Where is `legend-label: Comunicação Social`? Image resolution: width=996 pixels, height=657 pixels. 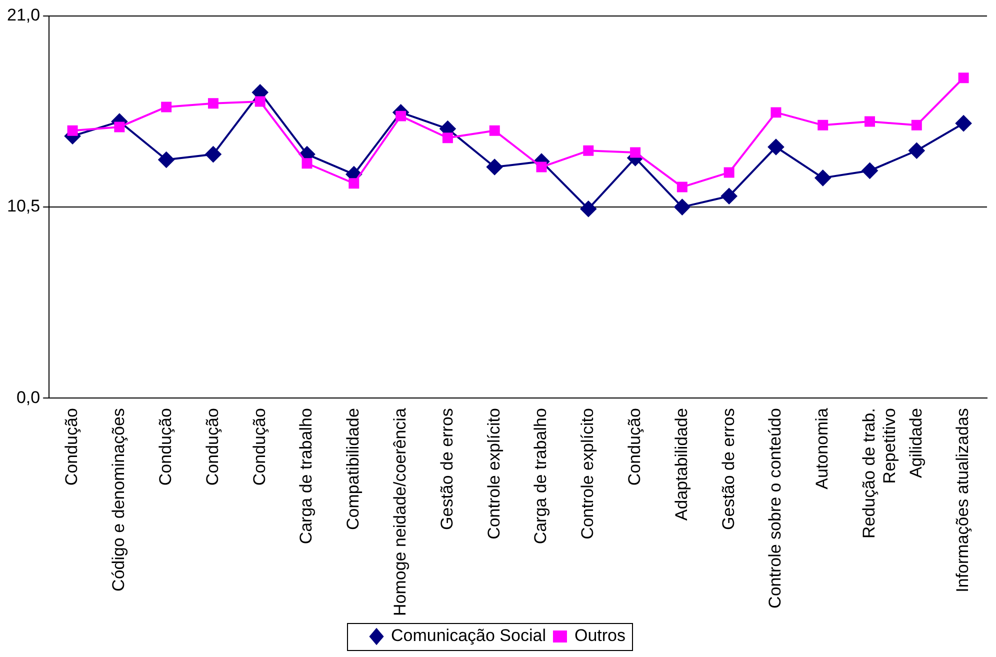
legend-label: Comunicação Social is located at coordinates (468, 636).